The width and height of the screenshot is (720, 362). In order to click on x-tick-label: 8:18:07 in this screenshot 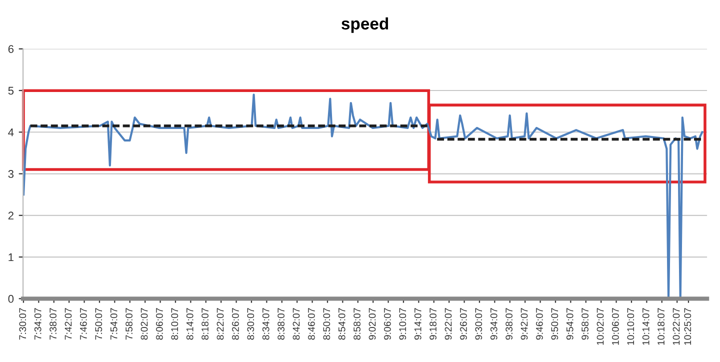, I will do `click(205, 324)`.